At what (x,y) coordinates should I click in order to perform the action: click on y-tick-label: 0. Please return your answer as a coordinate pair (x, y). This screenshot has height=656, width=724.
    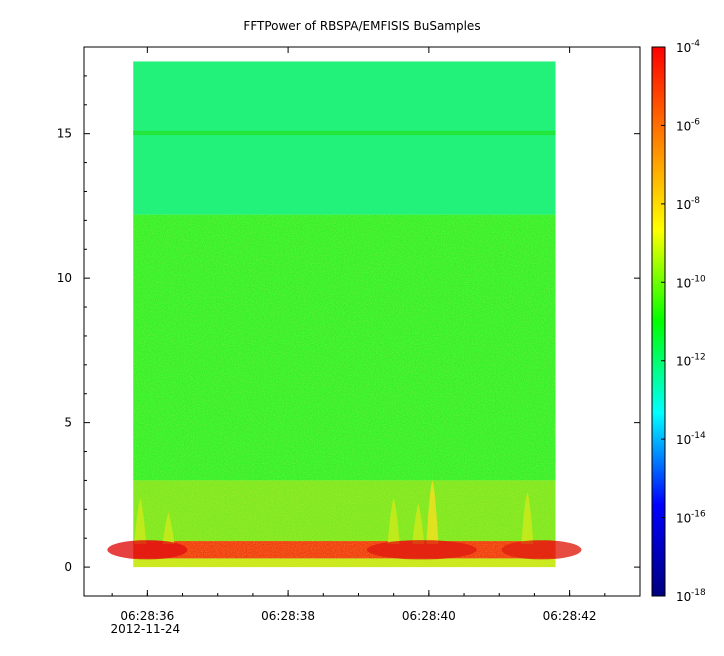
    Looking at the image, I should click on (68, 567).